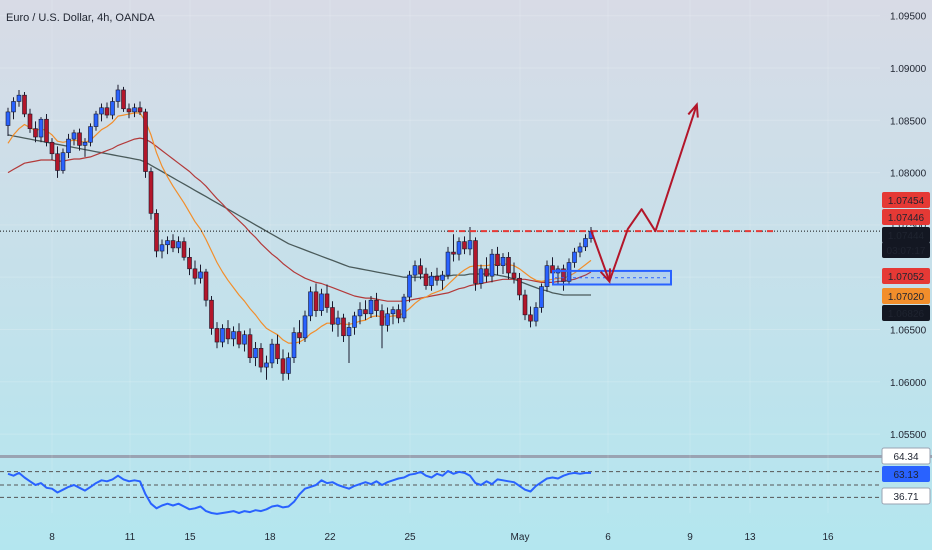 The width and height of the screenshot is (932, 550). I want to click on rsi-pane, so click(440, 492).